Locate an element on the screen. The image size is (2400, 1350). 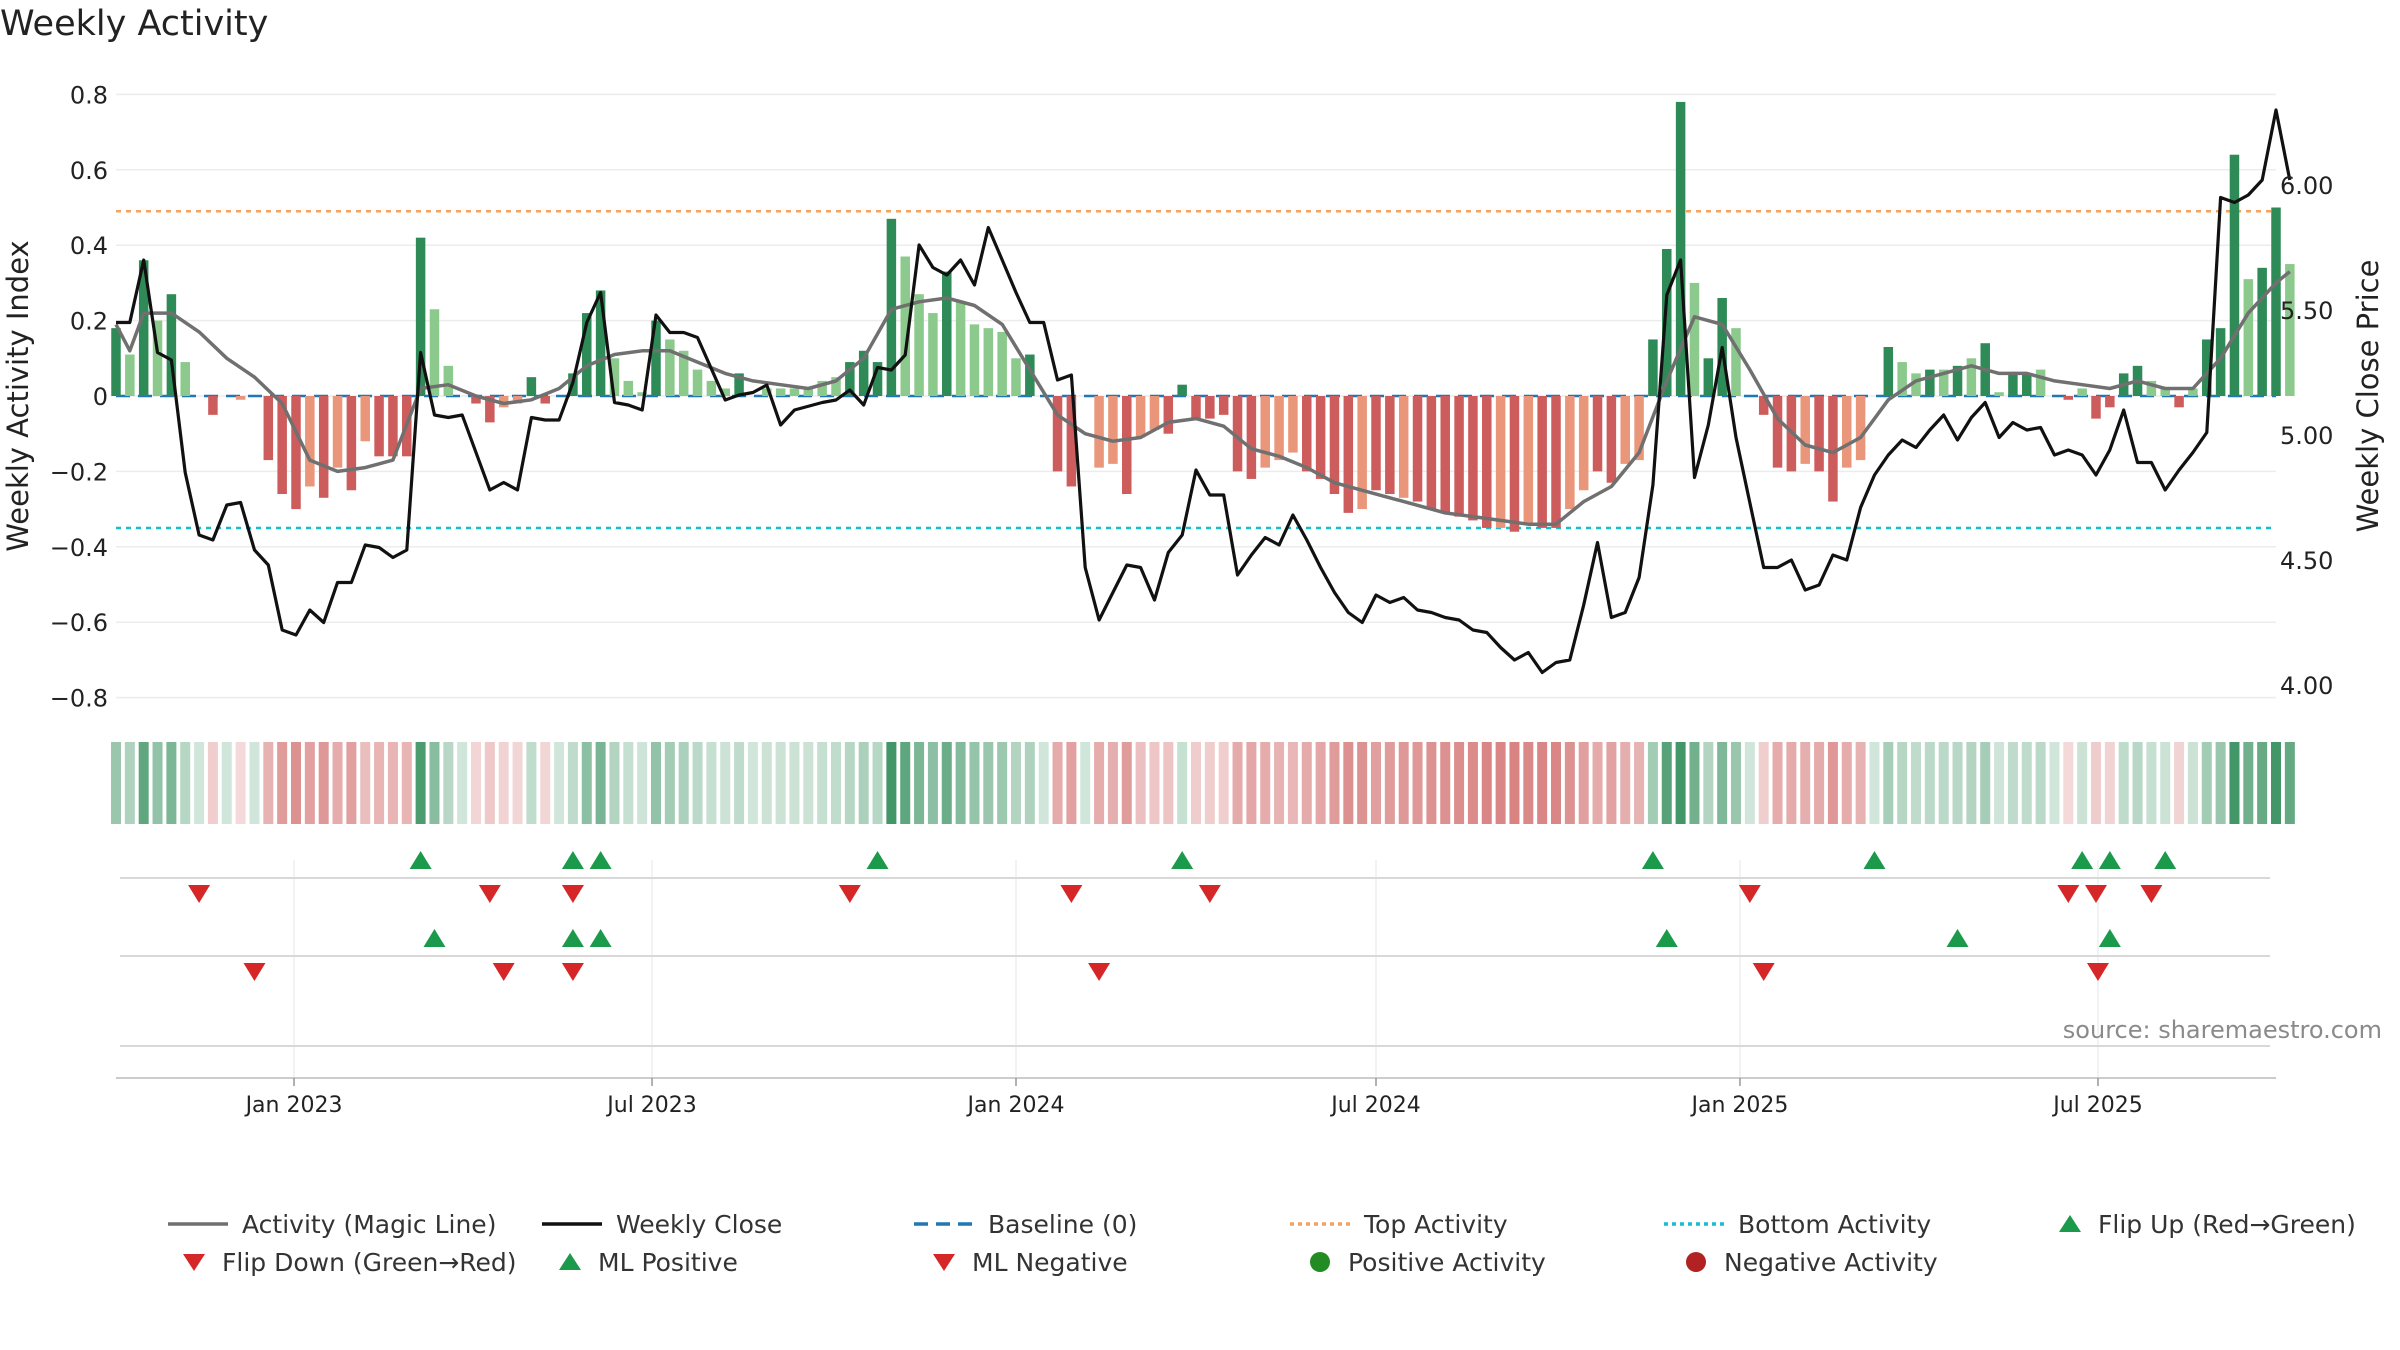
x-tick-label: Jul 2025 is located at coordinates (2097, 1105).